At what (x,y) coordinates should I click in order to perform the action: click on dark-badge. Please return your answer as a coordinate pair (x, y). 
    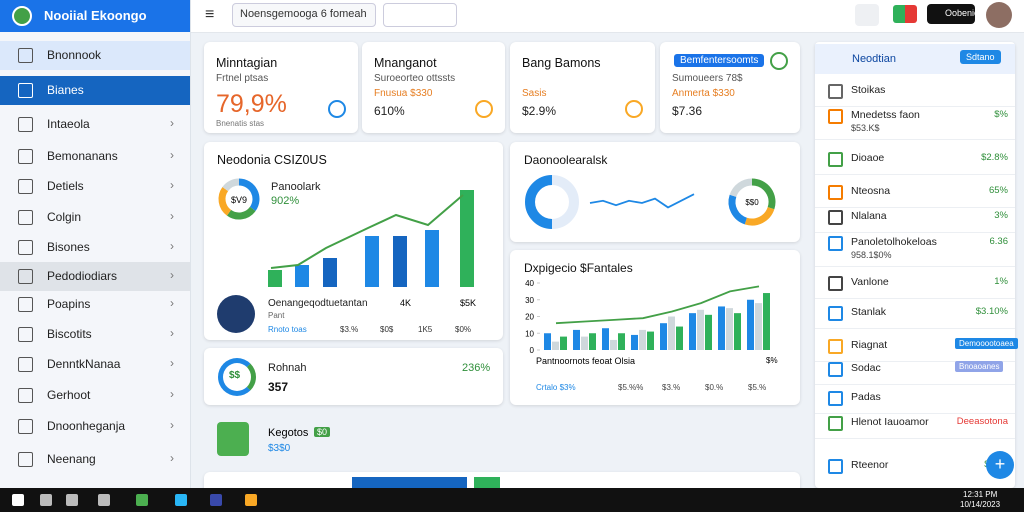
    Looking at the image, I should click on (951, 14).